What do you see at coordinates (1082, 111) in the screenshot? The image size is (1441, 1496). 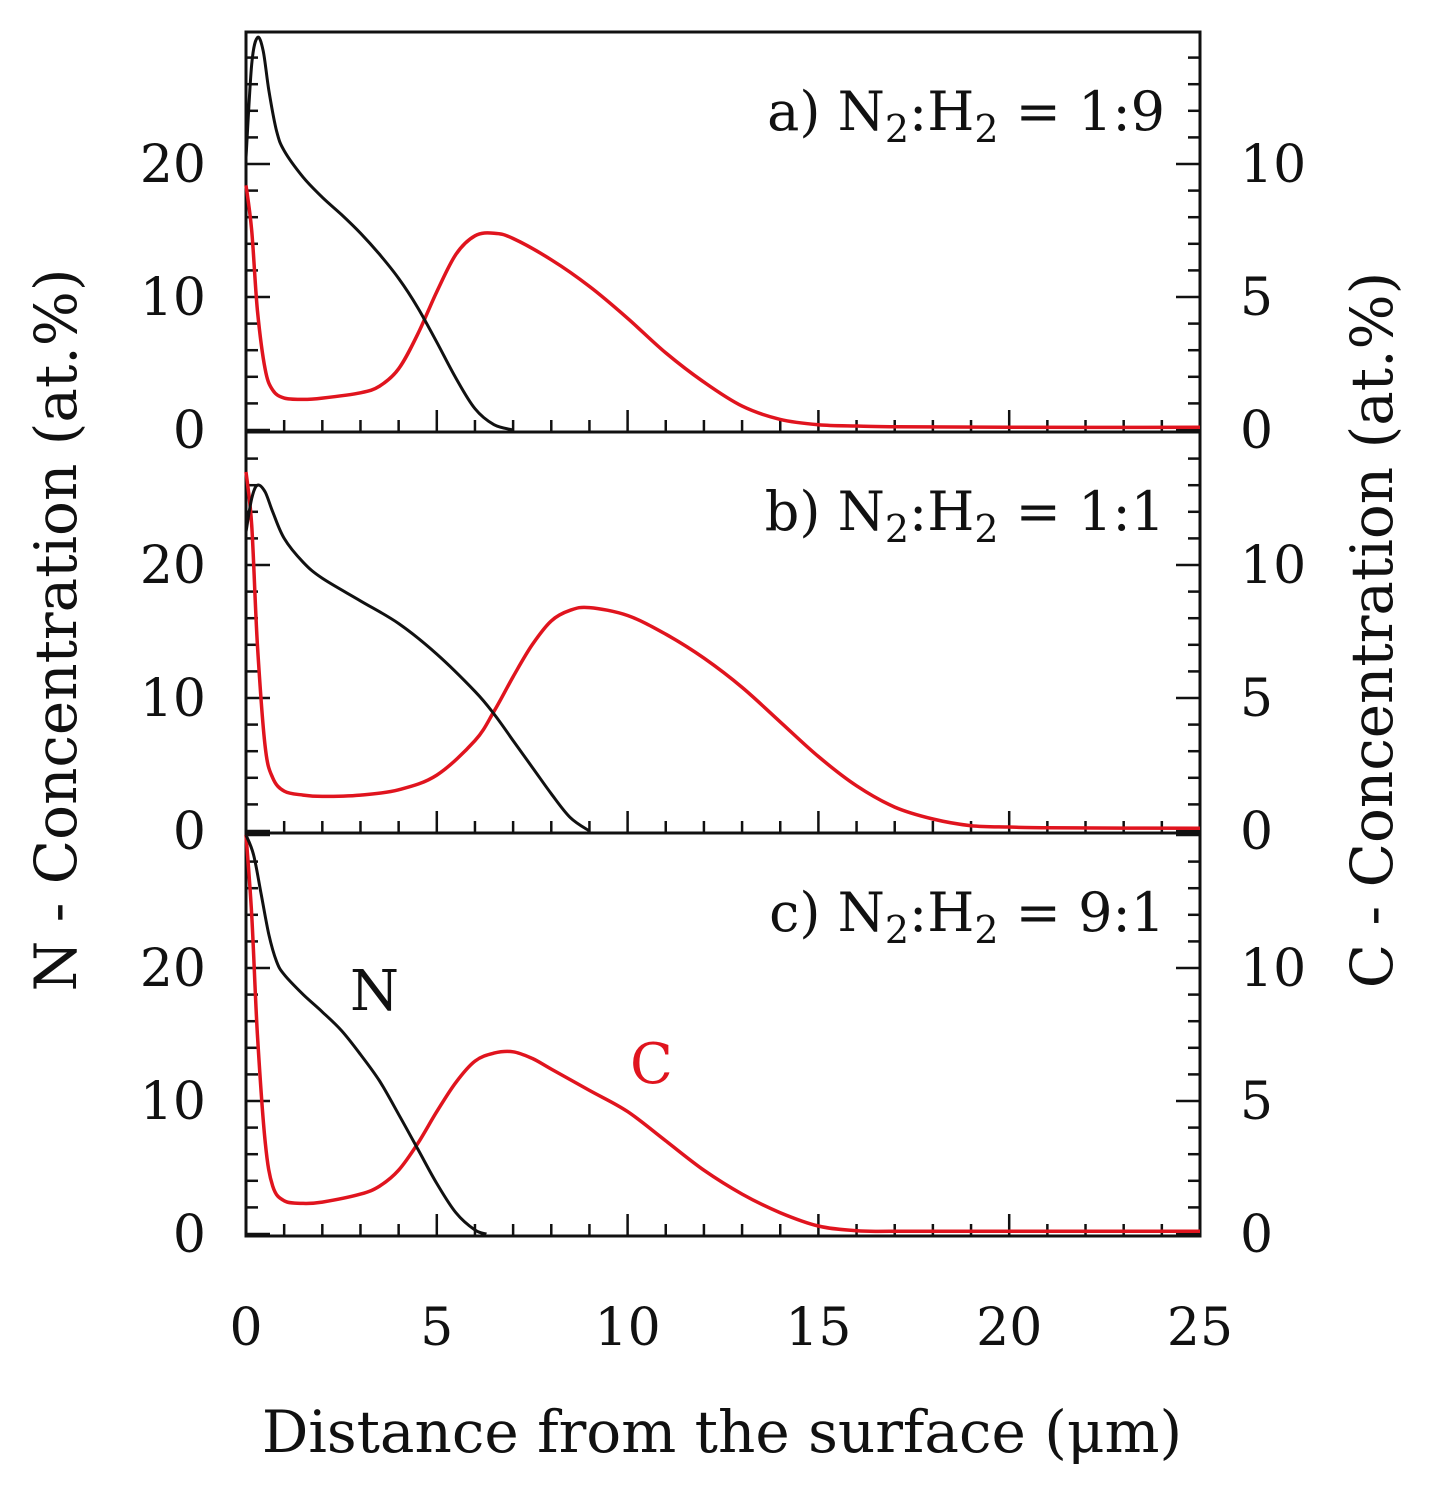 I see `panel-label-part: = 1:9` at bounding box center [1082, 111].